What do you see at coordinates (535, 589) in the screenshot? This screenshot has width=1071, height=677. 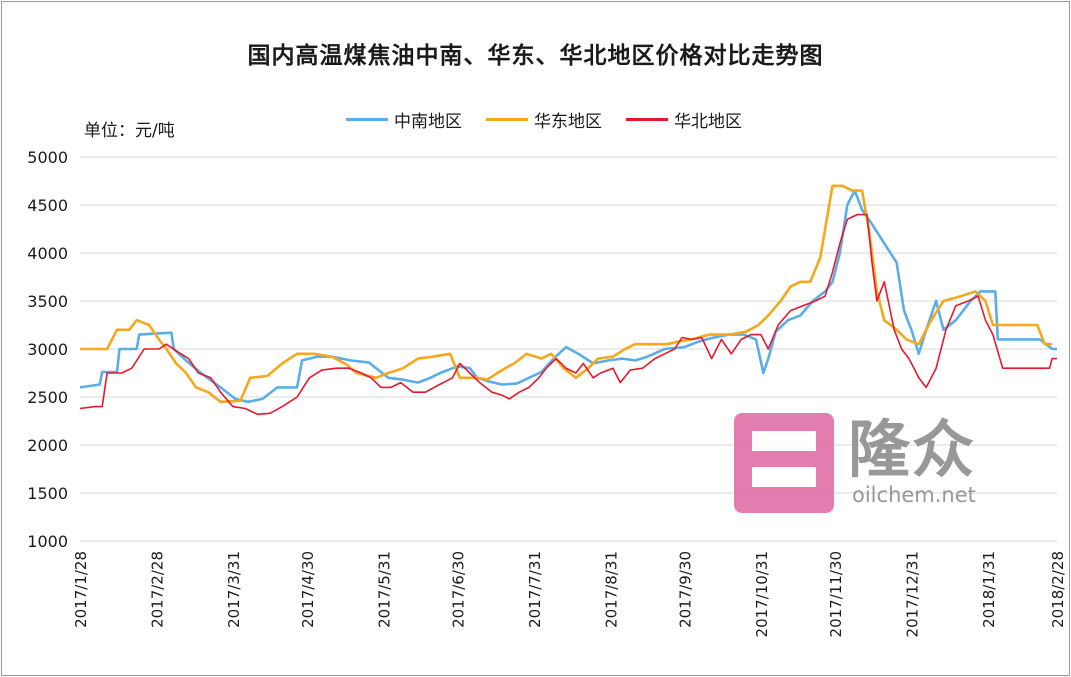 I see `x-tick-label: 2017/7/31` at bounding box center [535, 589].